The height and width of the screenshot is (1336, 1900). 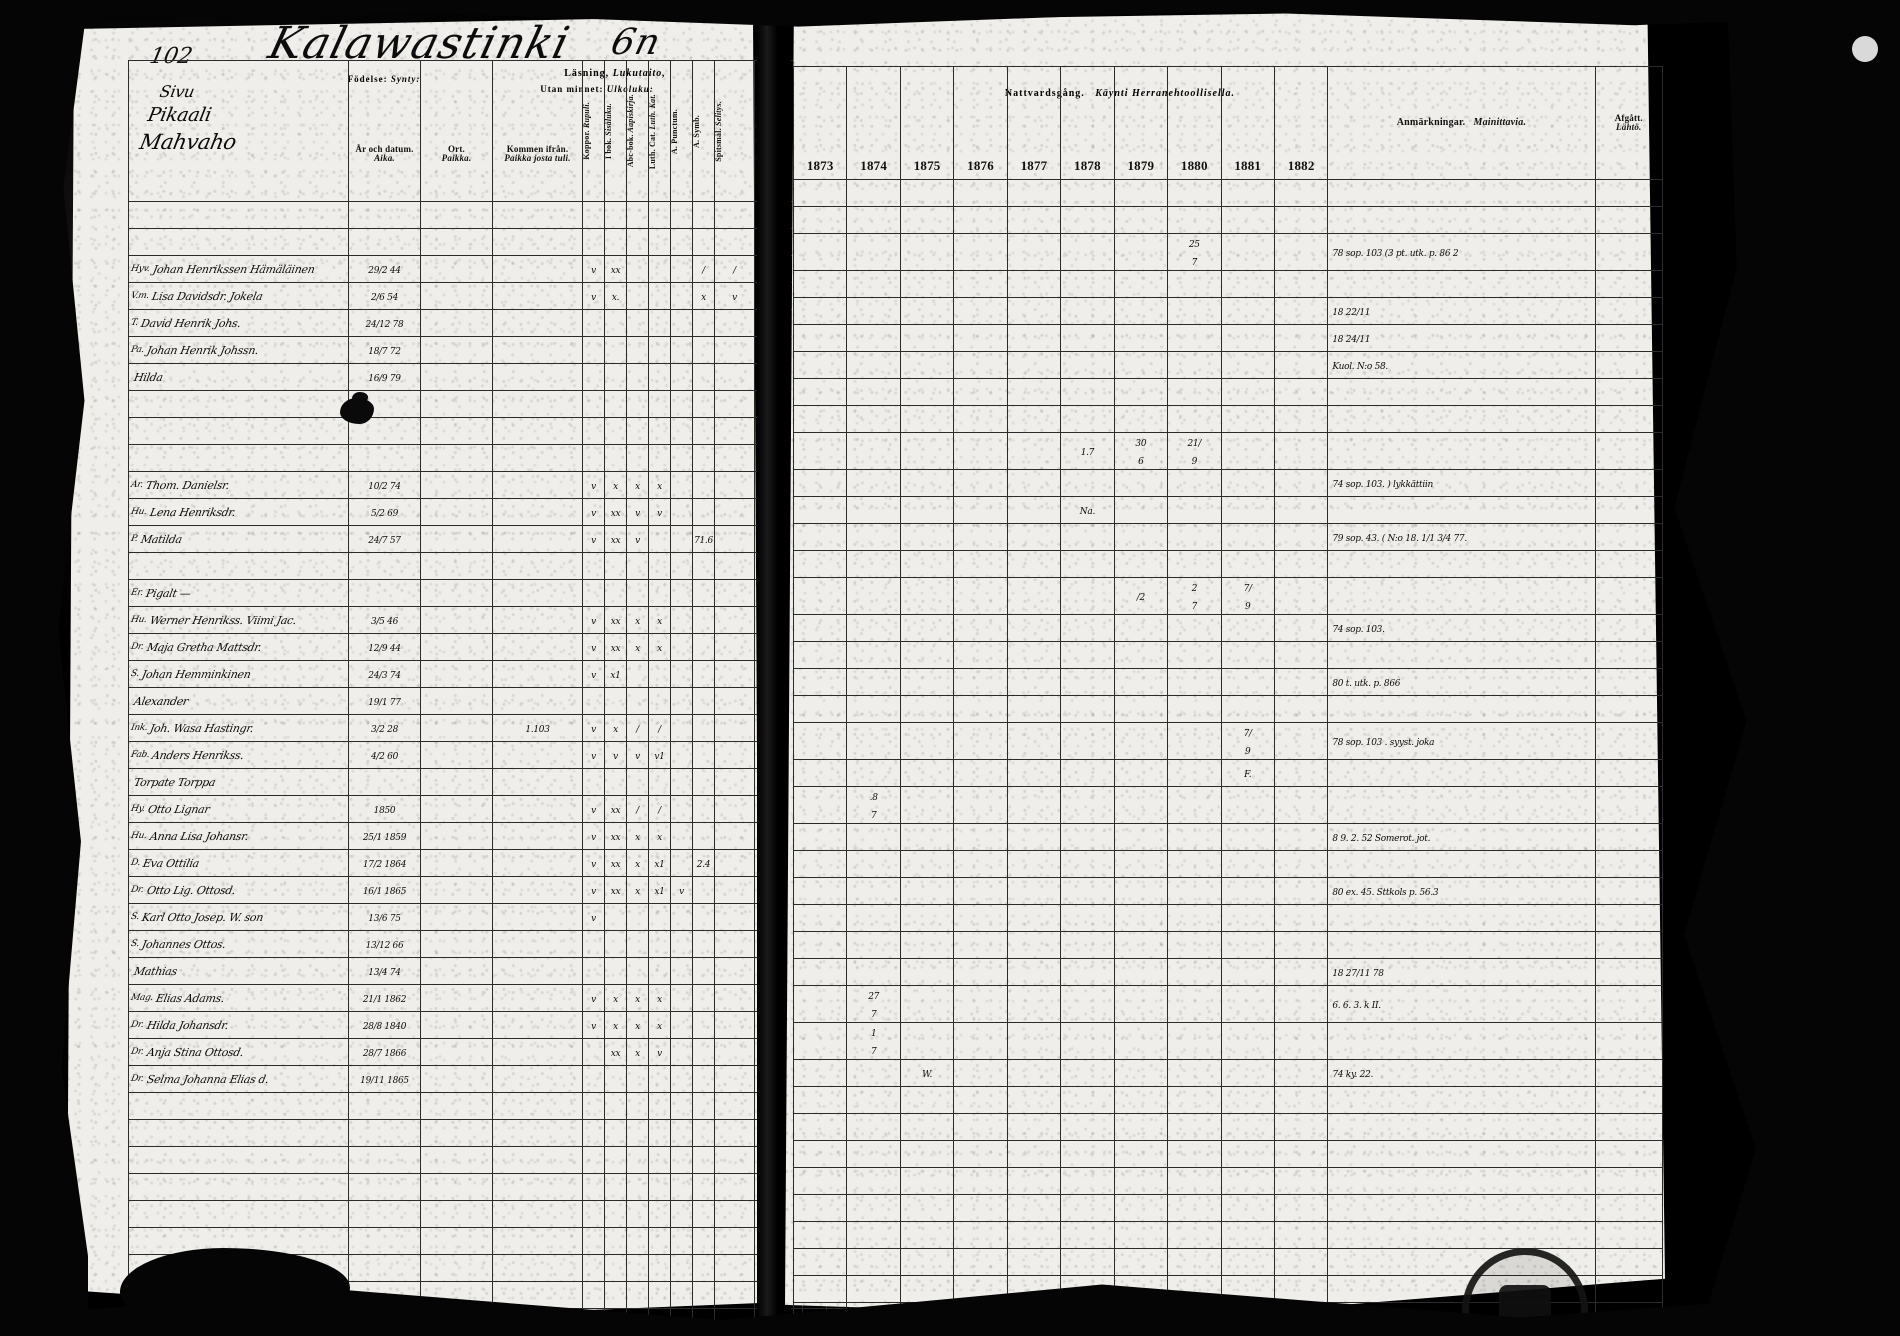 What do you see at coordinates (1228, 837) in the screenshot?
I see `table-row: 8 9. 2. 52 Somerot. jot.` at bounding box center [1228, 837].